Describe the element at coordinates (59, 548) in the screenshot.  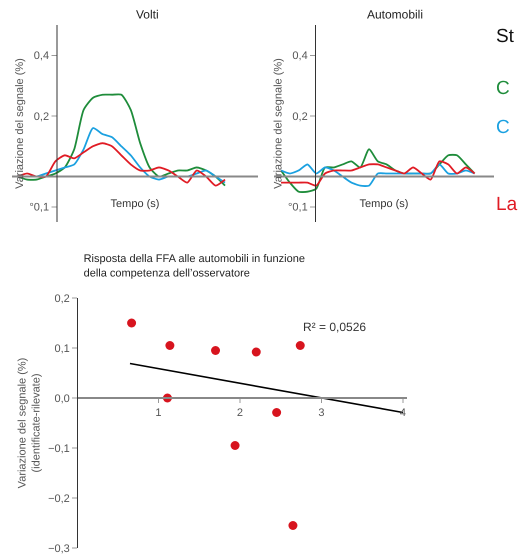
I see `y-tick-label: −0,3` at that location.